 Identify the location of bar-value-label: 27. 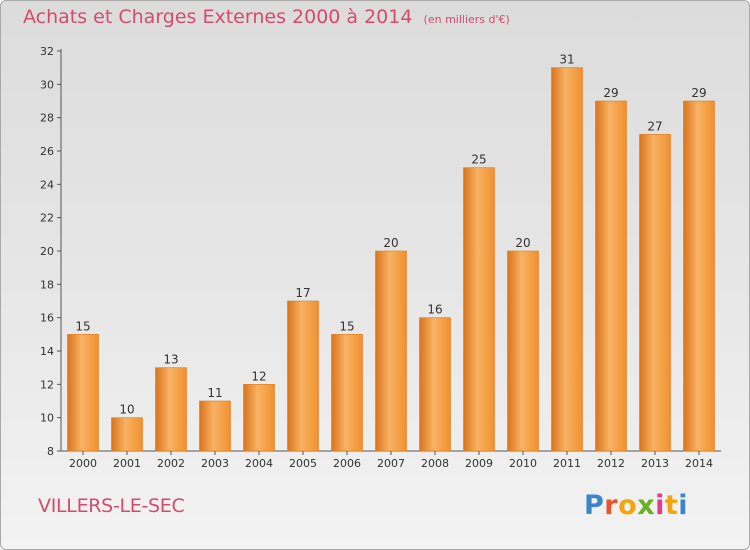
(654, 126).